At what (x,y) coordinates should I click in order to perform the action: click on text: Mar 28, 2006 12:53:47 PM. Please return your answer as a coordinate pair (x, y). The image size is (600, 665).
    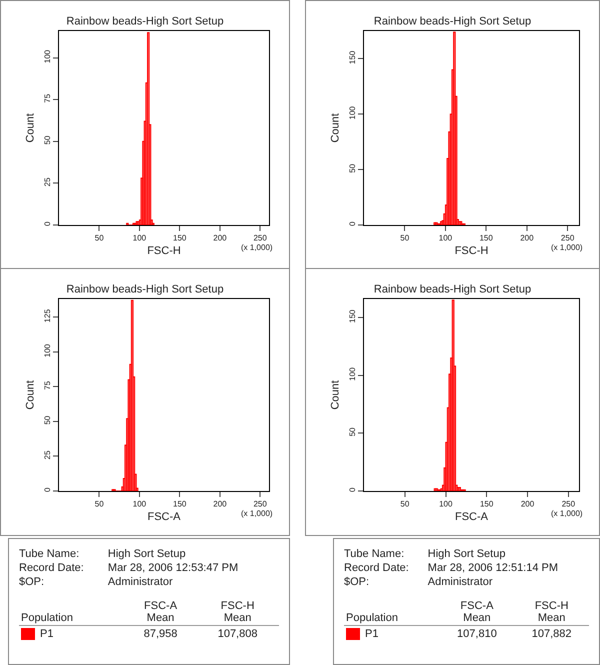
    Looking at the image, I should click on (174, 568).